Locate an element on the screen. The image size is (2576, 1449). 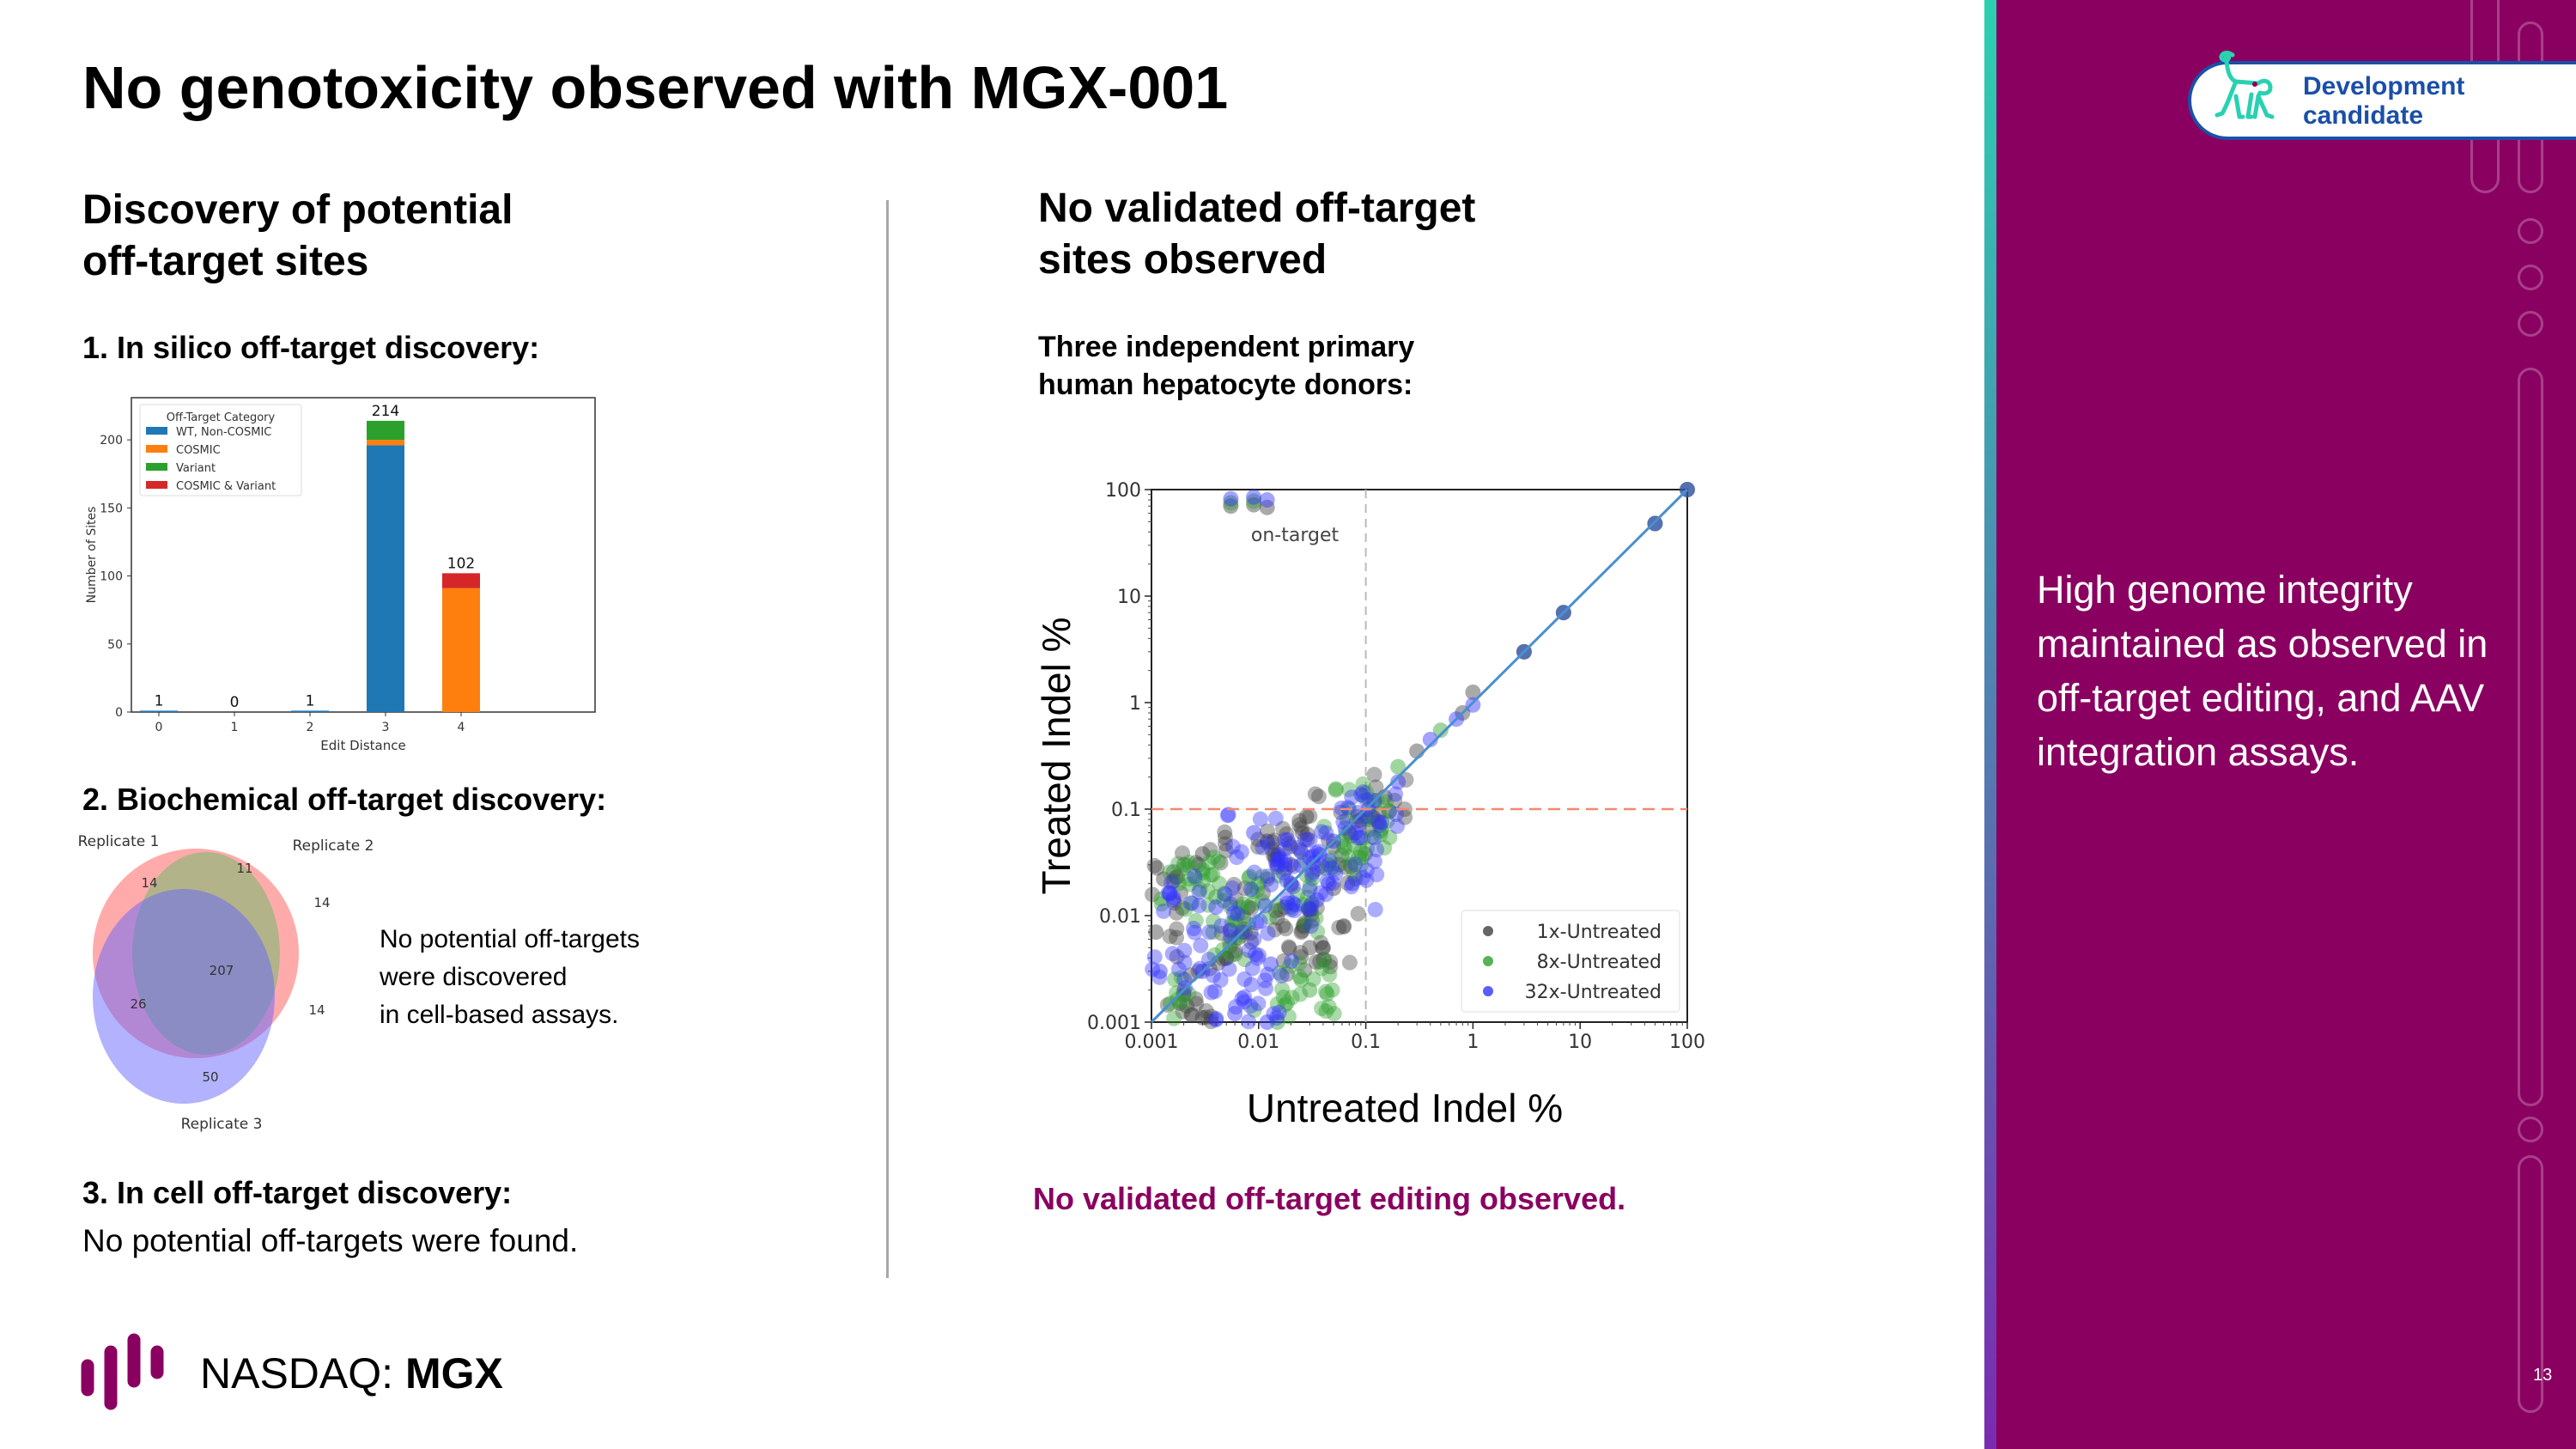
bar-segment is located at coordinates (310, 711).